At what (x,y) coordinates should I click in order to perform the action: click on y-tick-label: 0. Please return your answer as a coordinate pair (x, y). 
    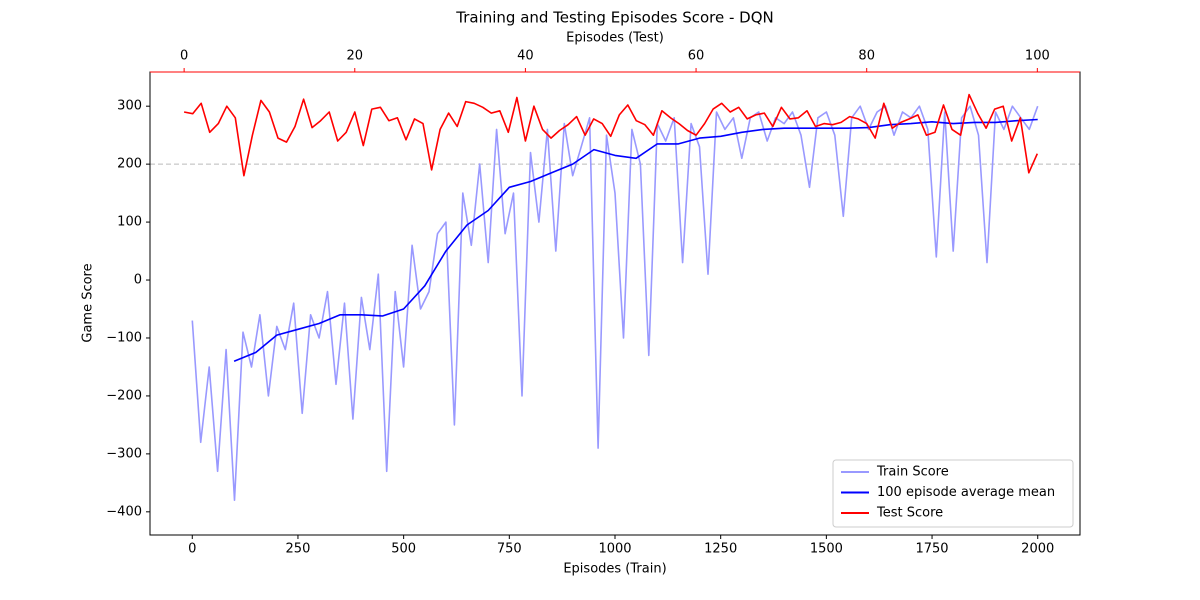
    Looking at the image, I should click on (138, 280).